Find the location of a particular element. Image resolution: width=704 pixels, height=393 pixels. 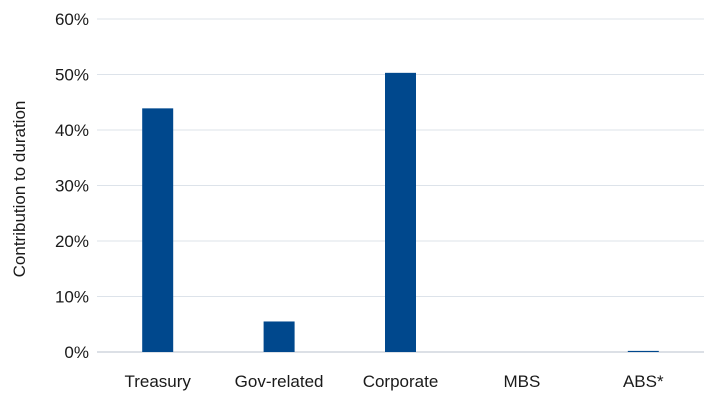

y-axis-ticks: 0% 10% 20% 30% 40% 50% 60% is located at coordinates (72, 186).